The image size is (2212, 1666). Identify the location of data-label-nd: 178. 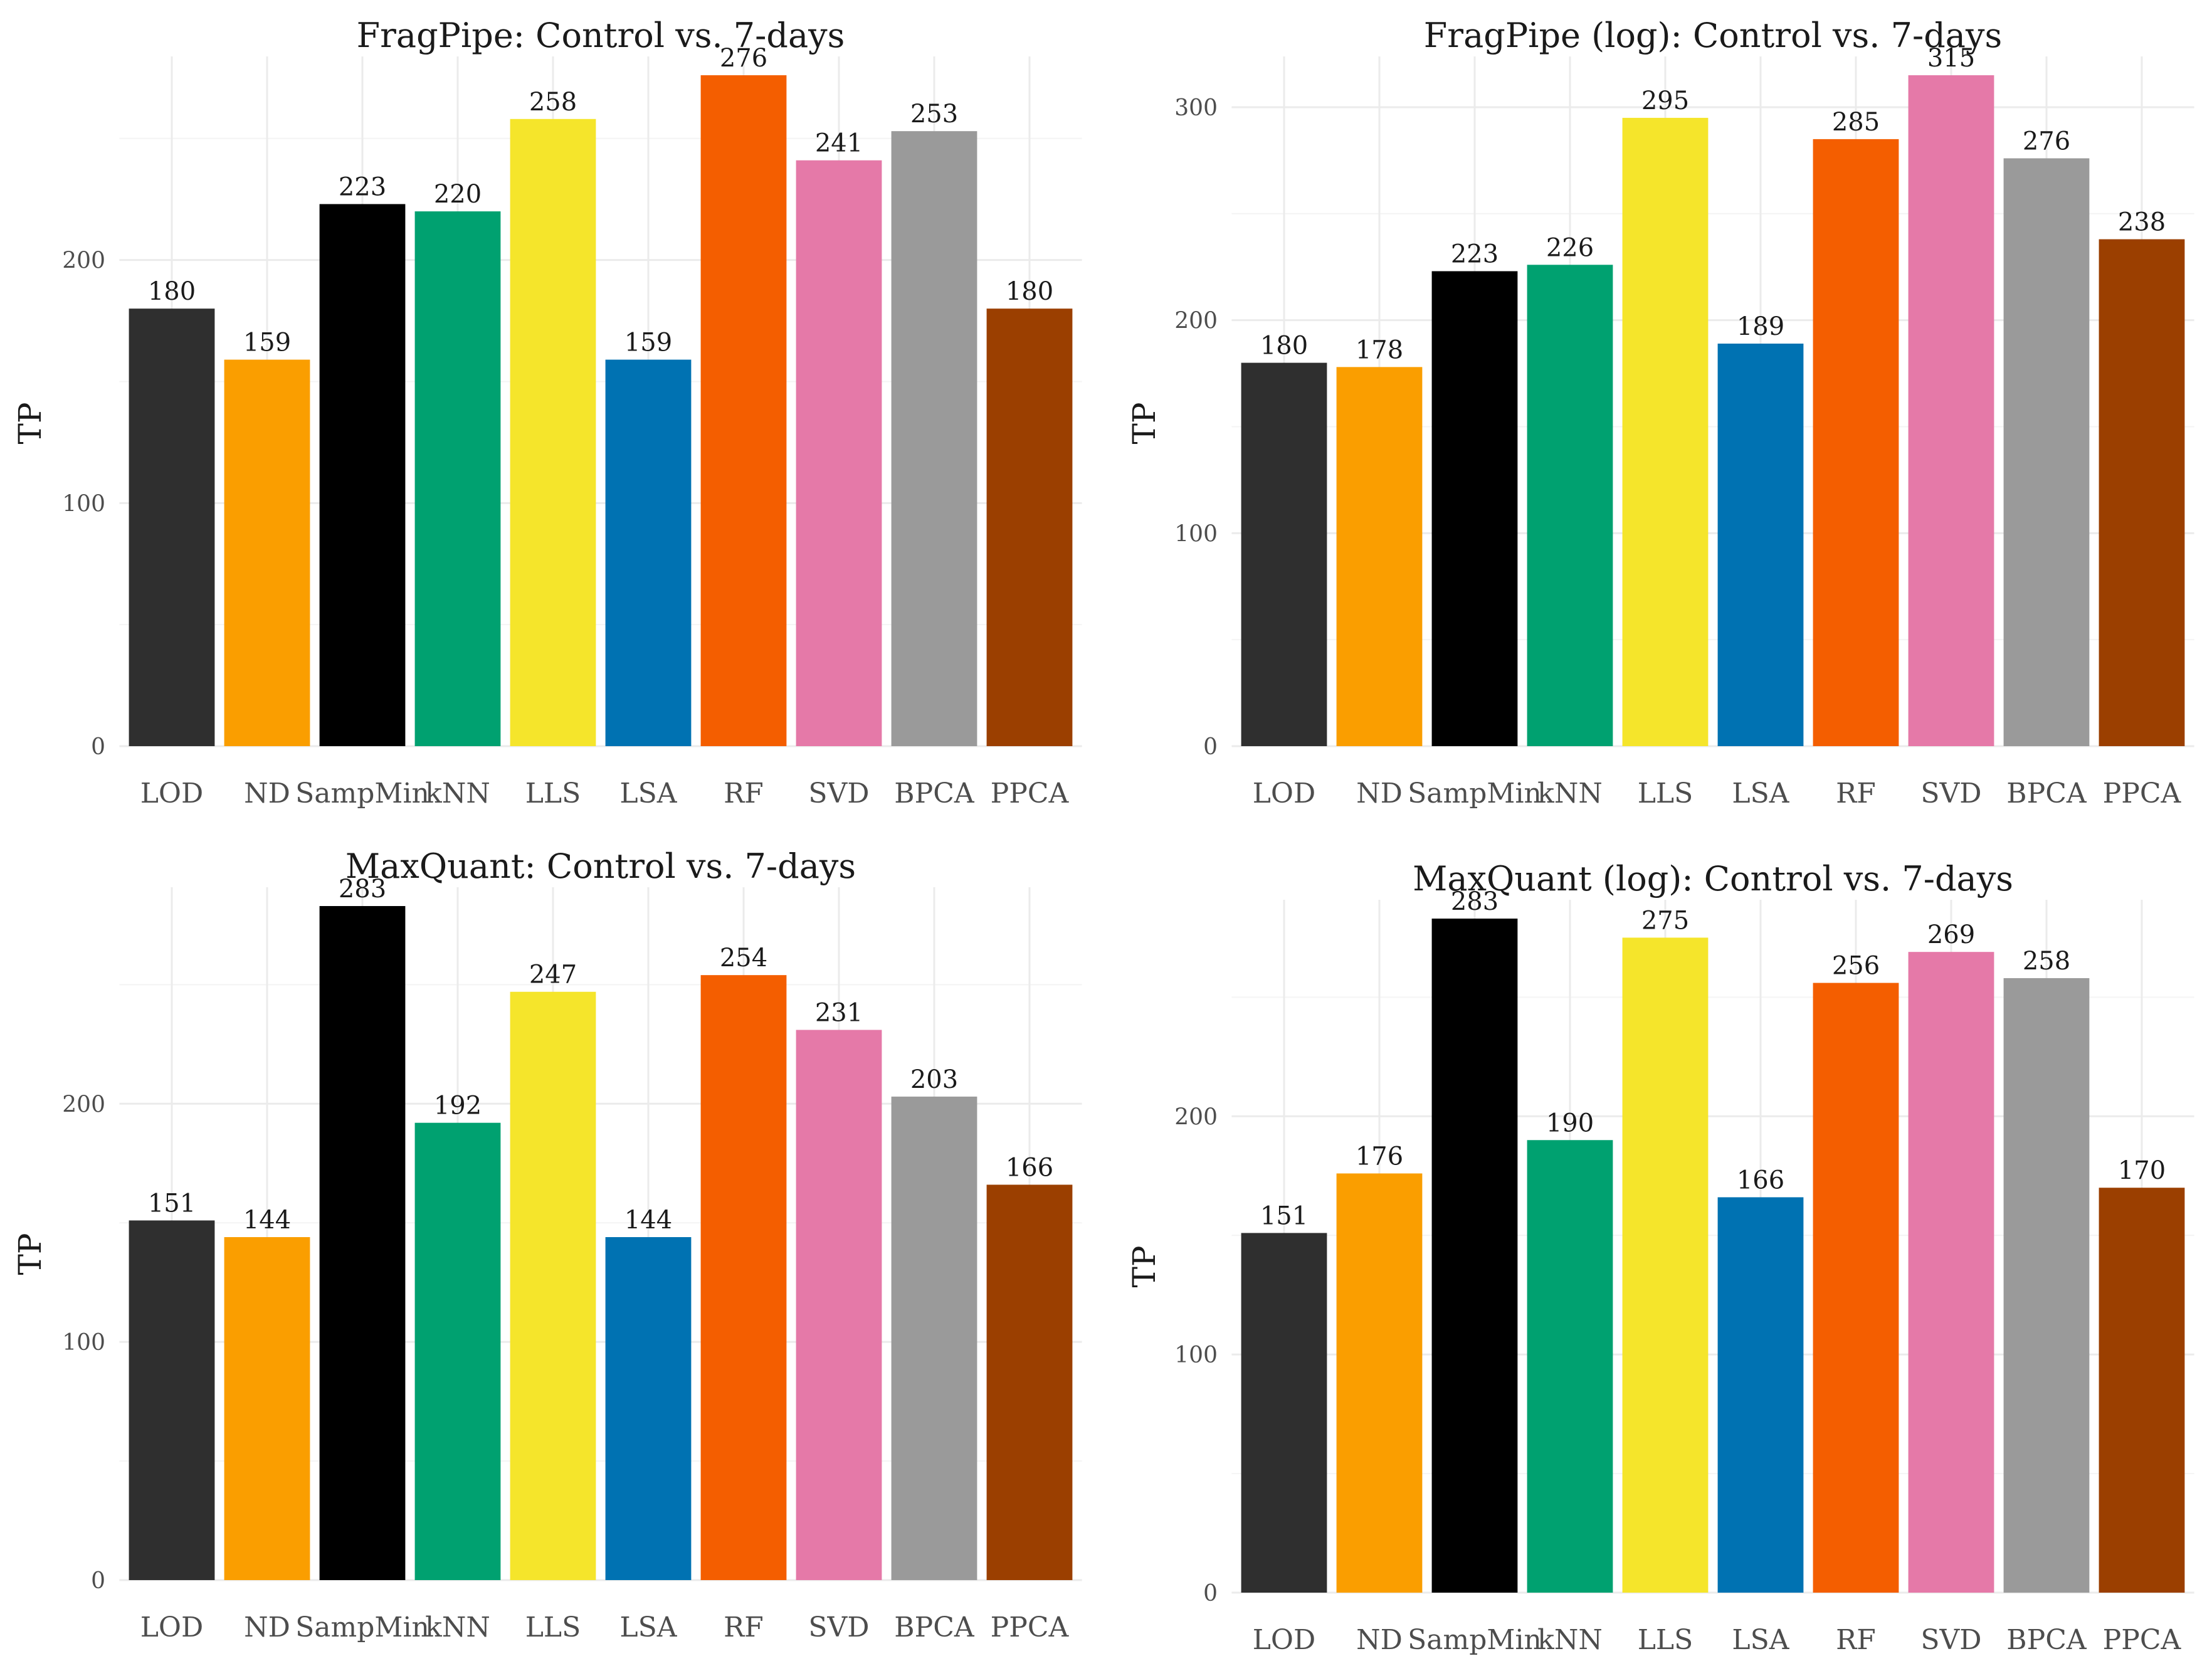
(1379, 349).